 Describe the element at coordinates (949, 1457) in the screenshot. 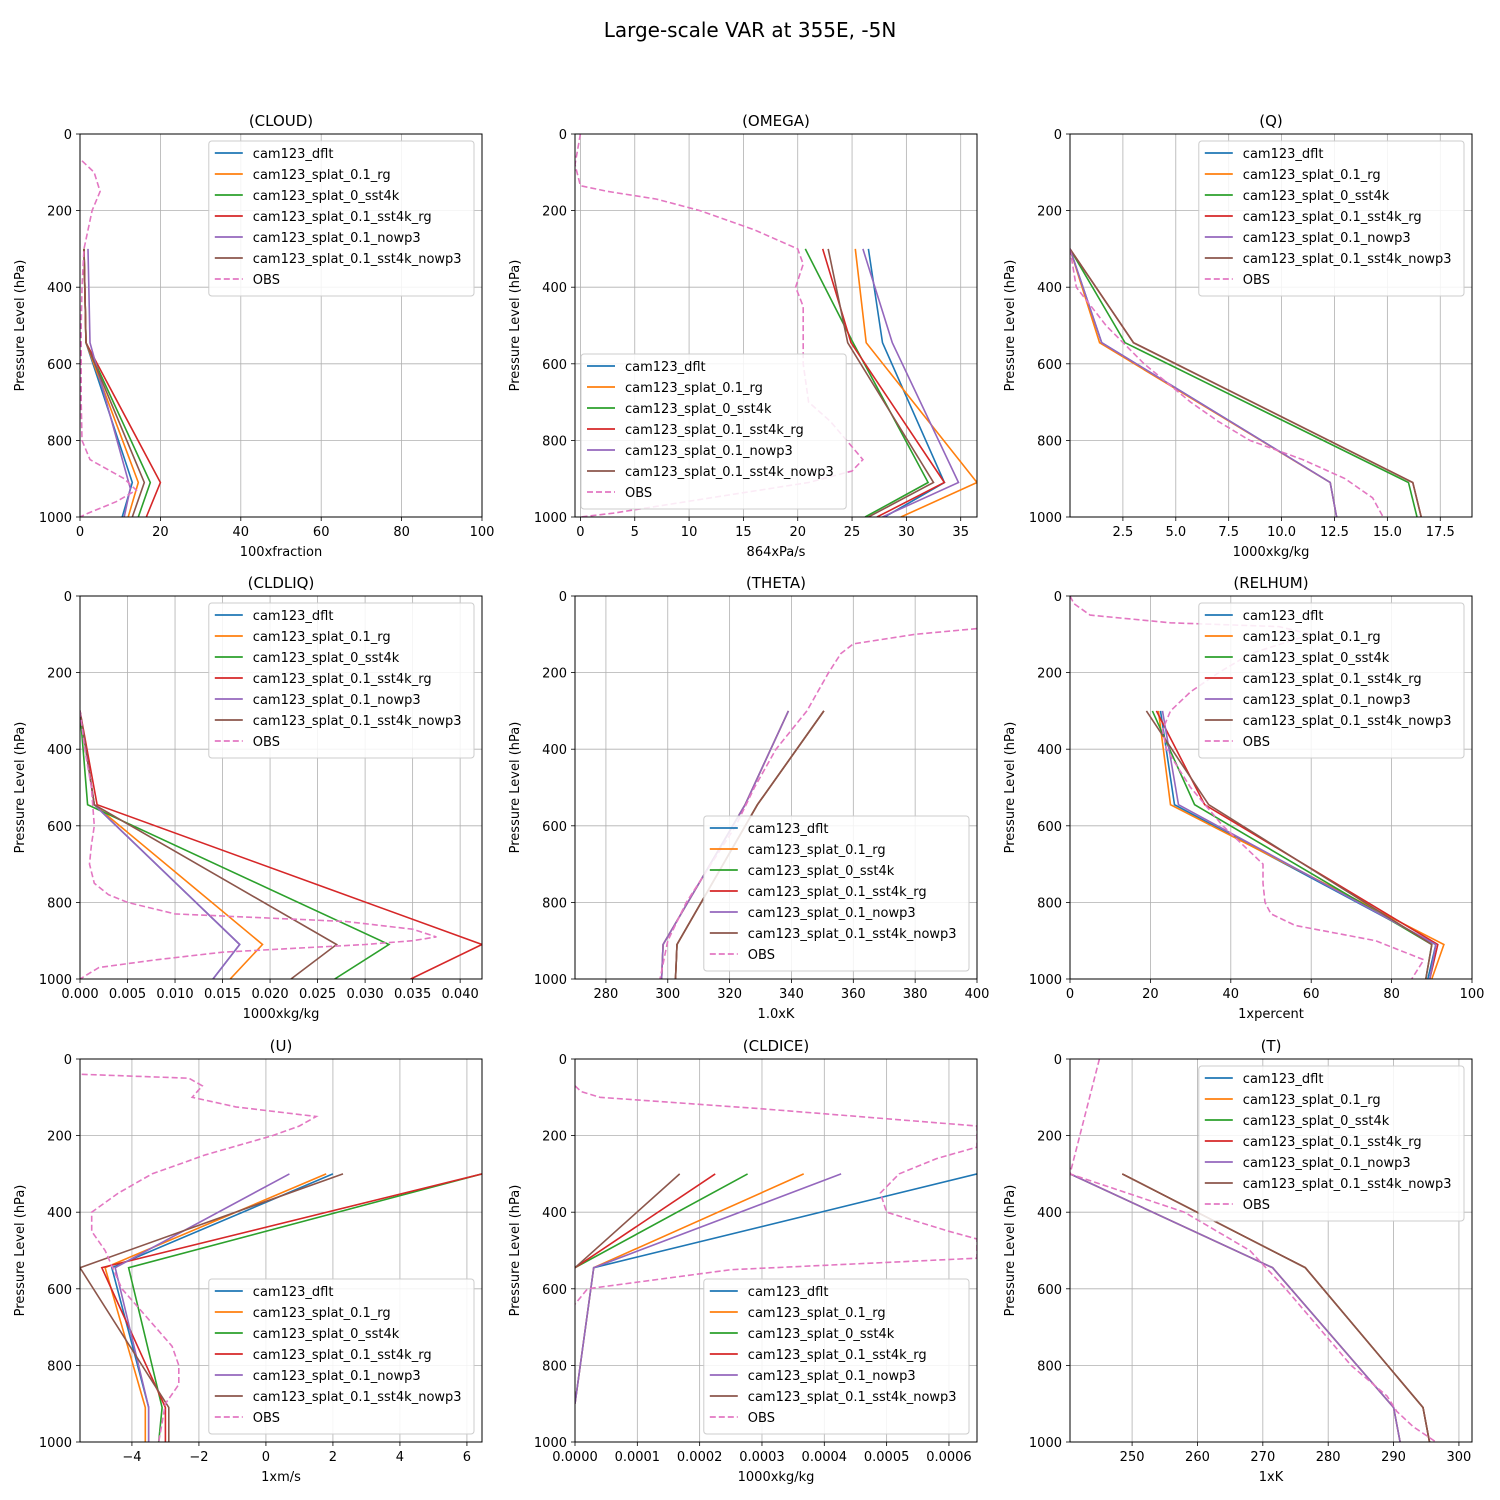

I see `x-tick-label: 0.0006` at that location.